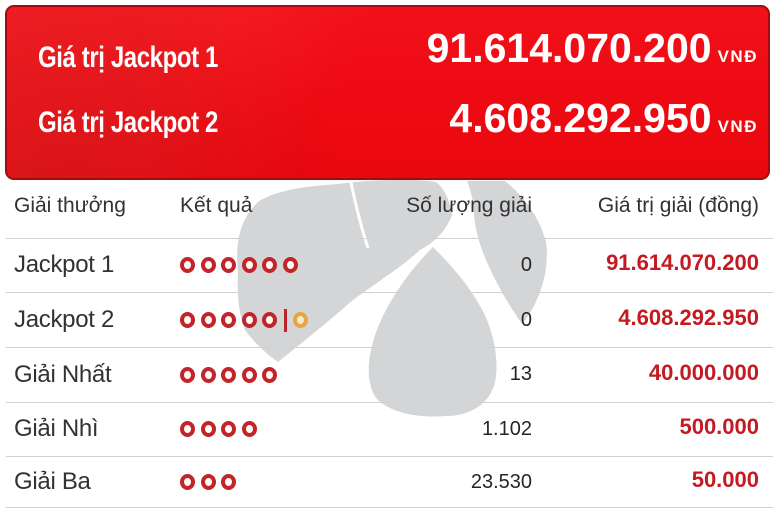 The width and height of the screenshot is (780, 516). What do you see at coordinates (300, 320) in the screenshot?
I see `extra-number-ball-icon` at bounding box center [300, 320].